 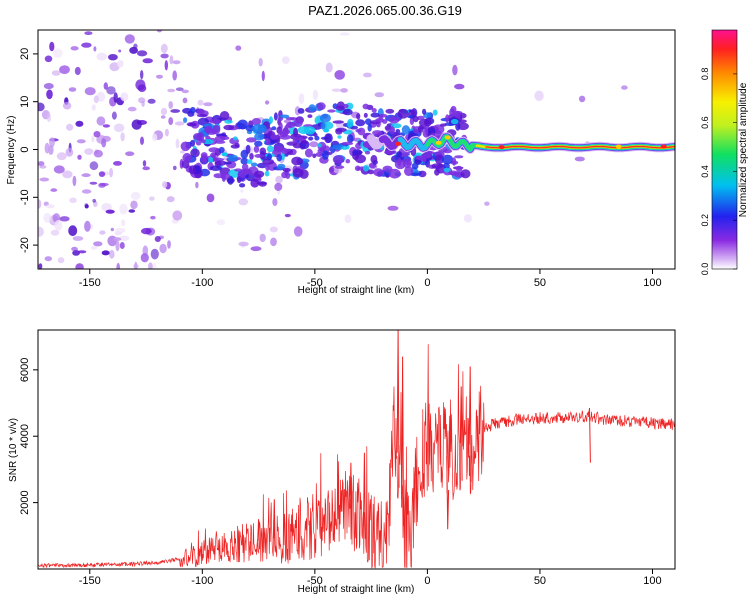 I want to click on spectrogram-y-axis: -20 -10 0 10 20, so click(x=28, y=150).